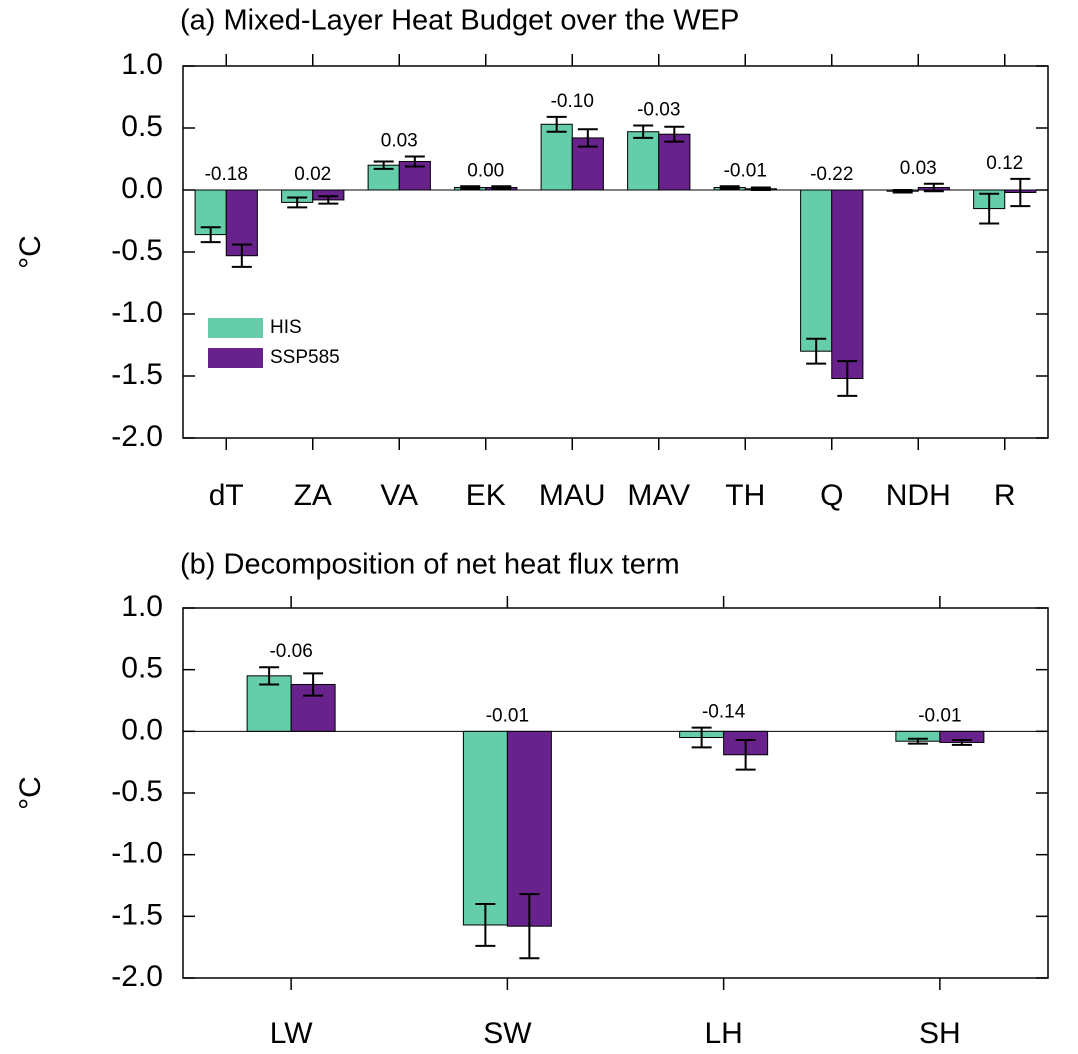 The width and height of the screenshot is (1078, 1054). I want to click on difference-label: -0.03, so click(658, 110).